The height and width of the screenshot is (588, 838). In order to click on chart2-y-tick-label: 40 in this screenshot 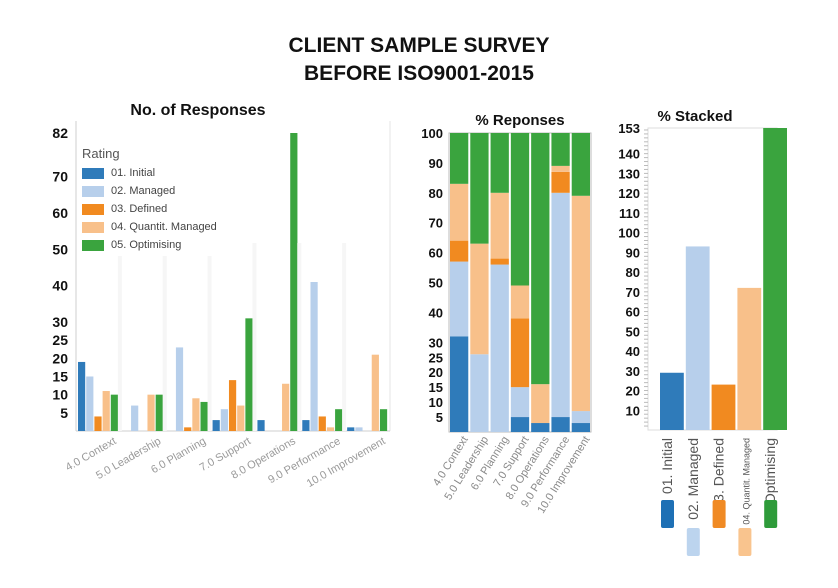, I will do `click(436, 312)`.